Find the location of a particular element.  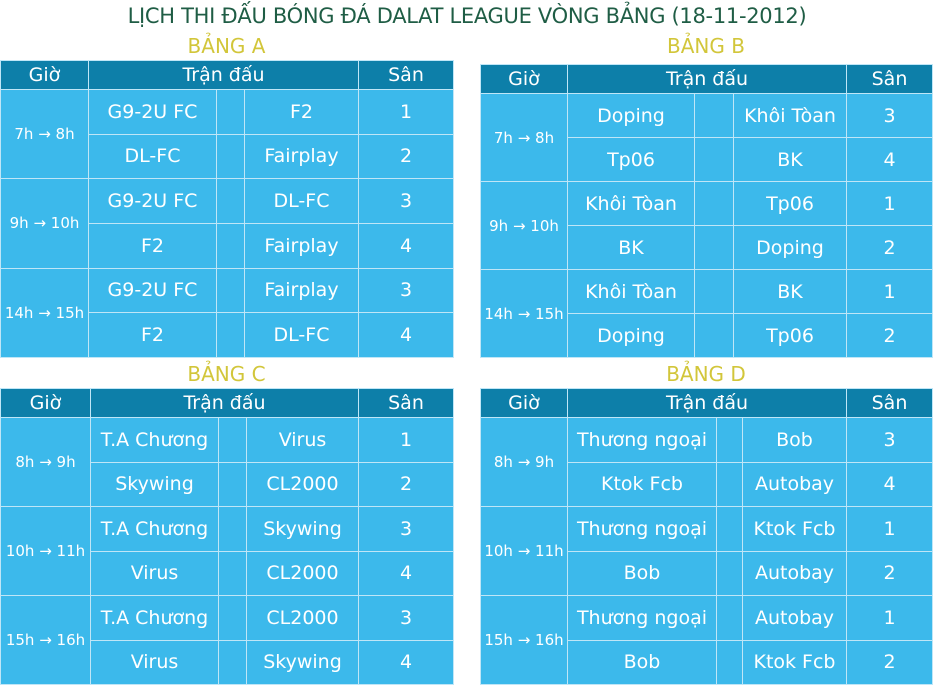

away-team: Bob is located at coordinates (794, 440).